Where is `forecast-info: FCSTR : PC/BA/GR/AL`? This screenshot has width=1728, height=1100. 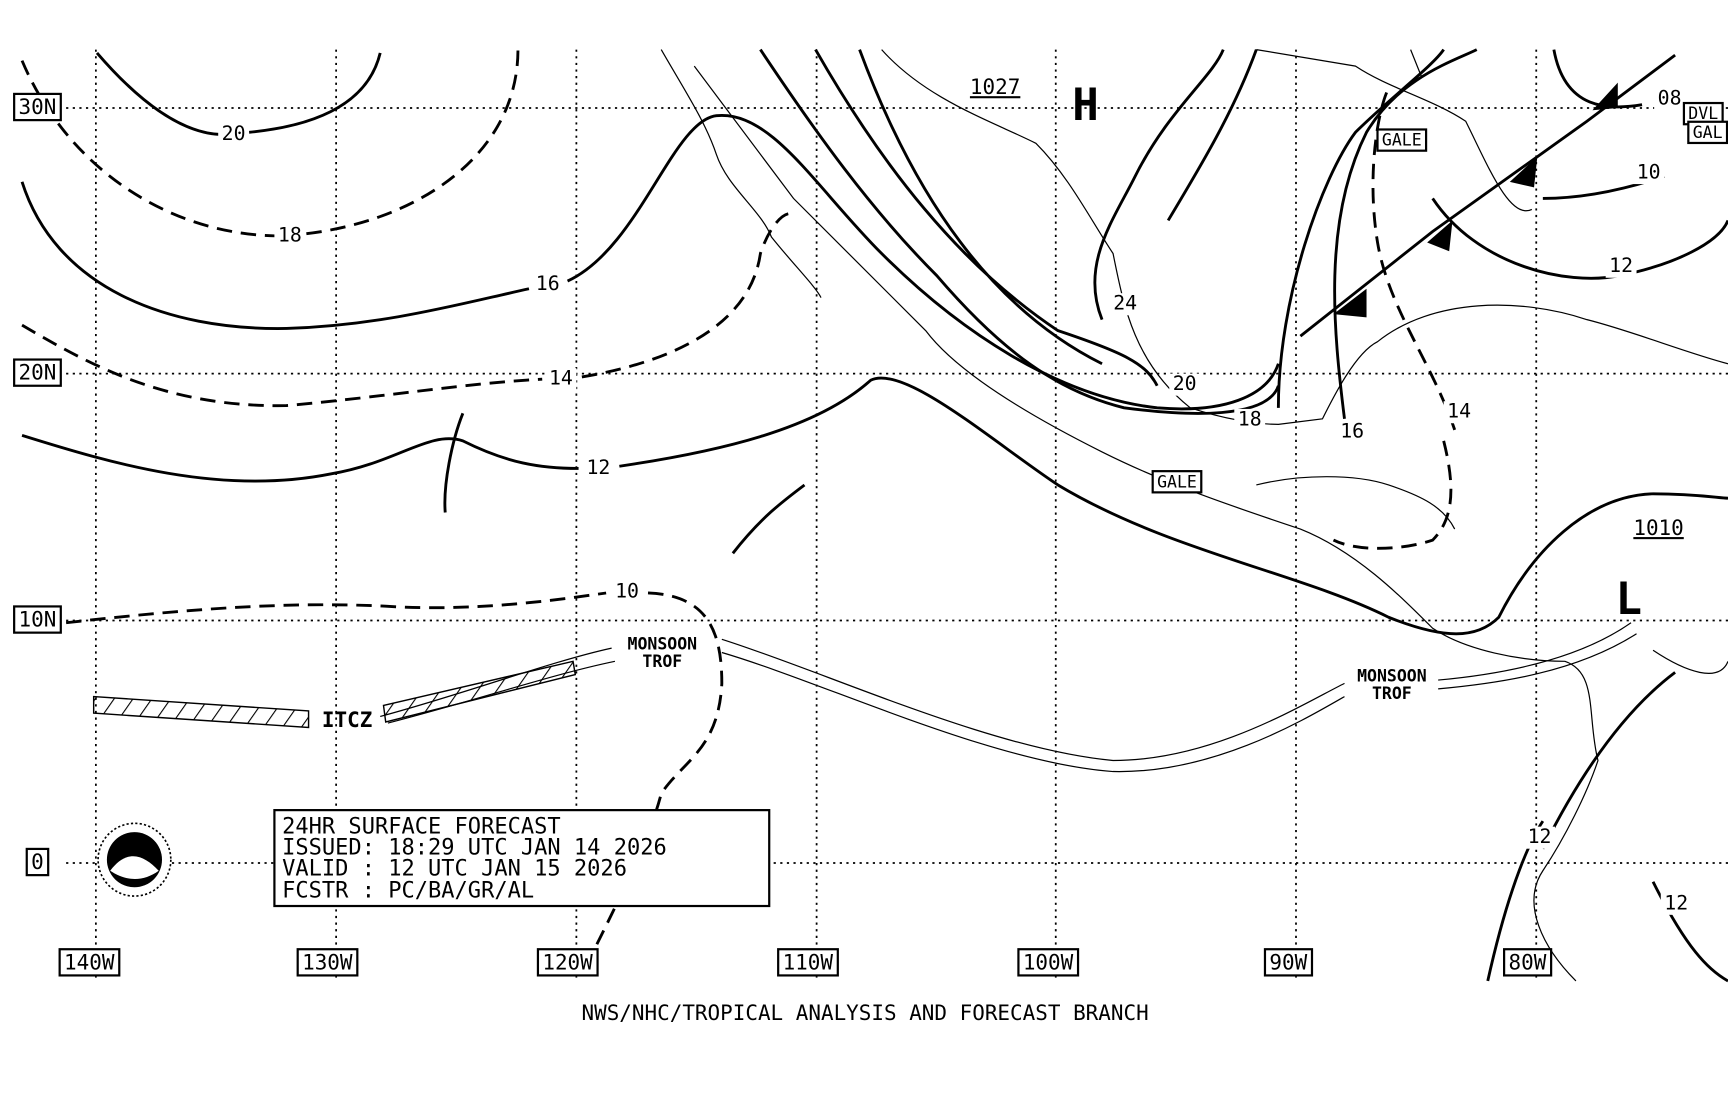 forecast-info: FCSTR : PC/BA/GR/AL is located at coordinates (408, 891).